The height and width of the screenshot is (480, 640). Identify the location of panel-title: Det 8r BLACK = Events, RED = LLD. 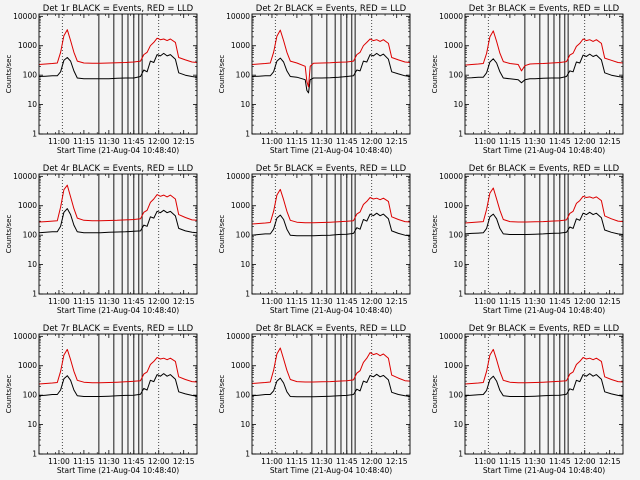
(331, 329).